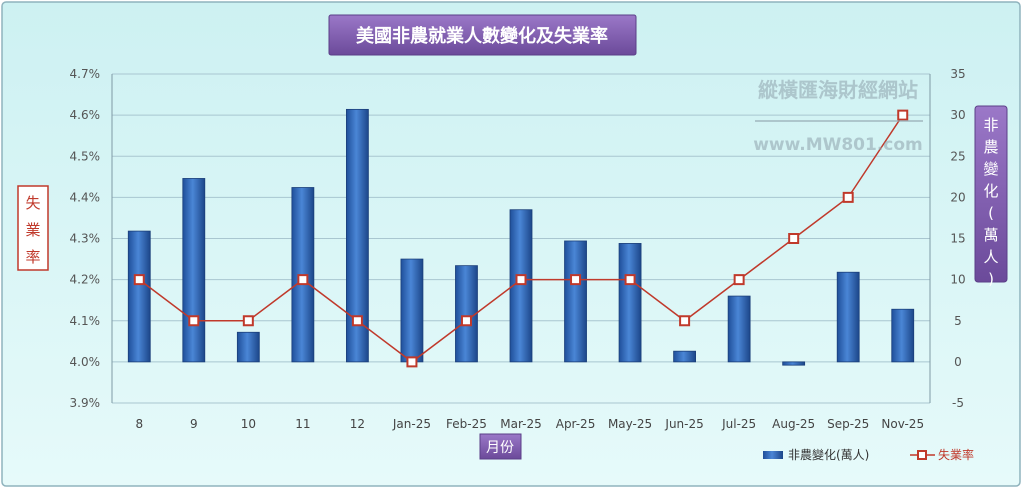 This screenshot has width=1022, height=492. What do you see at coordinates (85, 280) in the screenshot?
I see `left-tick-label: 4.2%` at bounding box center [85, 280].